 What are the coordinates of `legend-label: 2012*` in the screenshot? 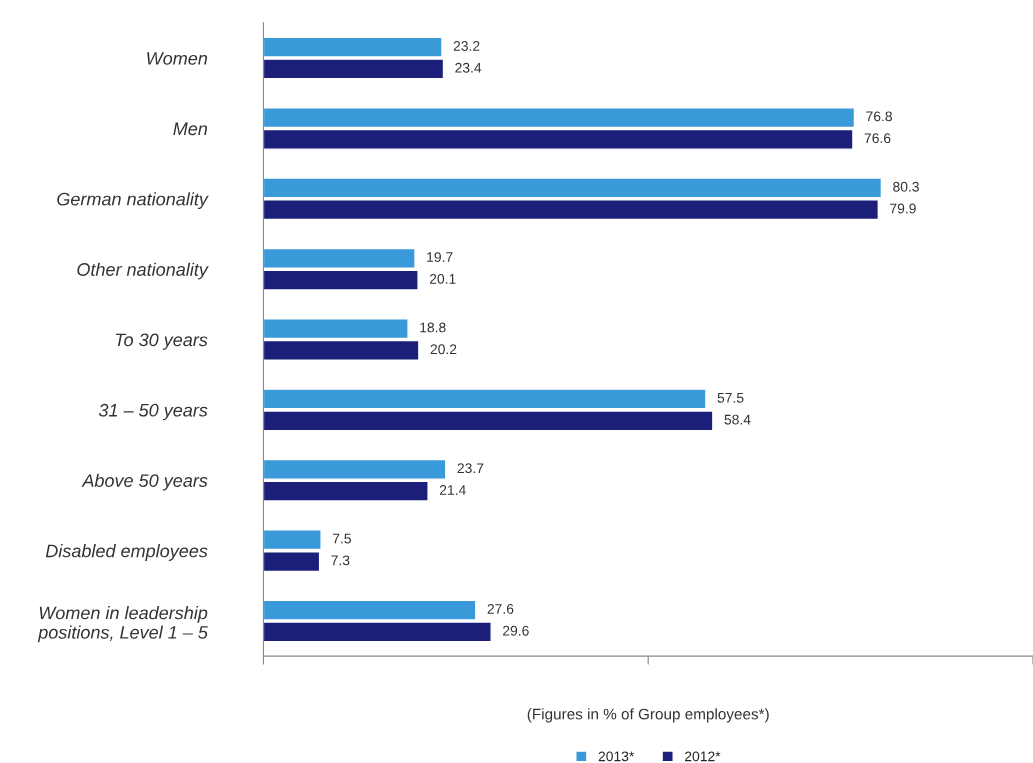 It's located at (703, 756).